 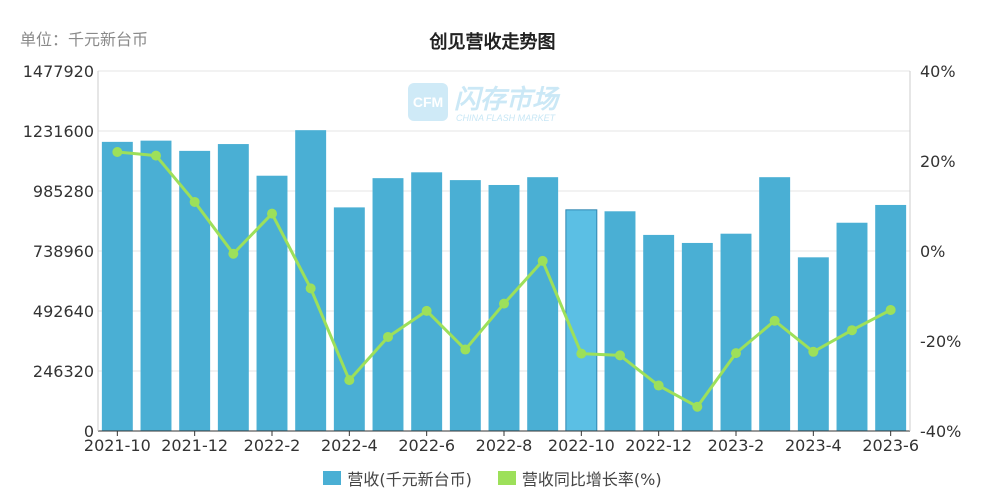 I want to click on x-tick-label: 2023-4, so click(x=813, y=445).